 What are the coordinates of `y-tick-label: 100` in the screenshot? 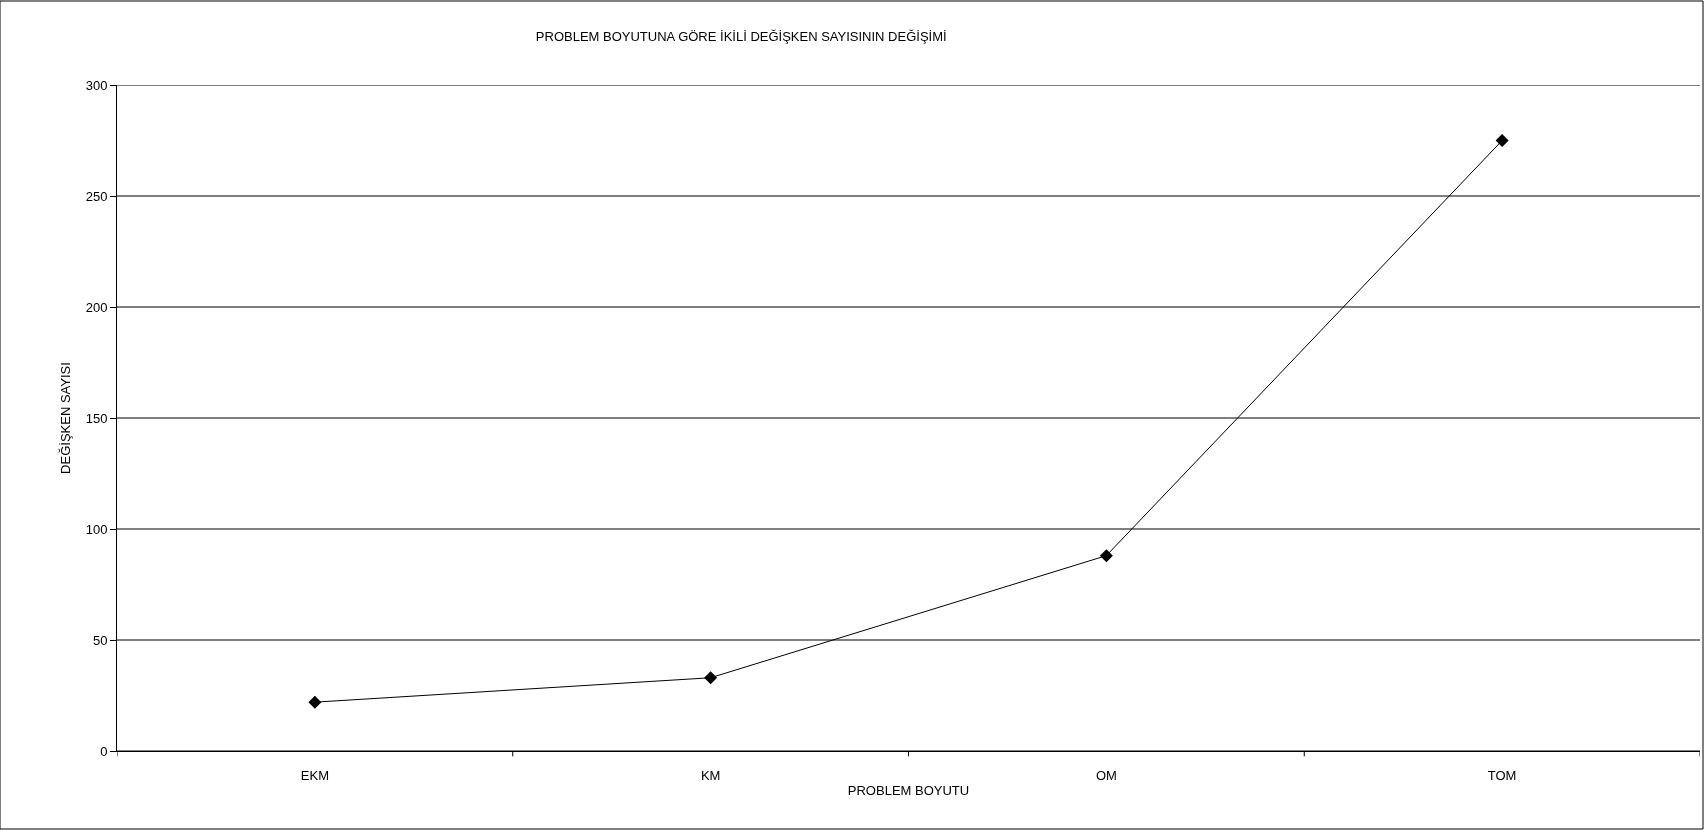 It's located at (96, 529).